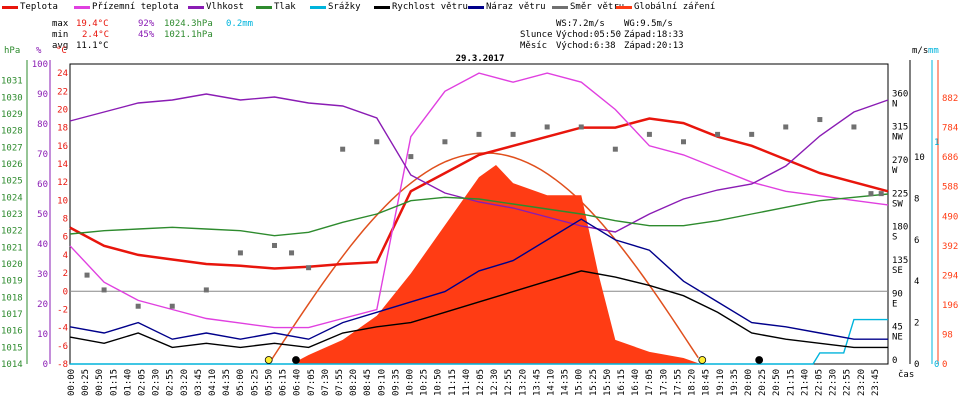 This screenshot has height=400, width=966. What do you see at coordinates (344, 7) in the screenshot?
I see `legend-item: Srážky` at bounding box center [344, 7].